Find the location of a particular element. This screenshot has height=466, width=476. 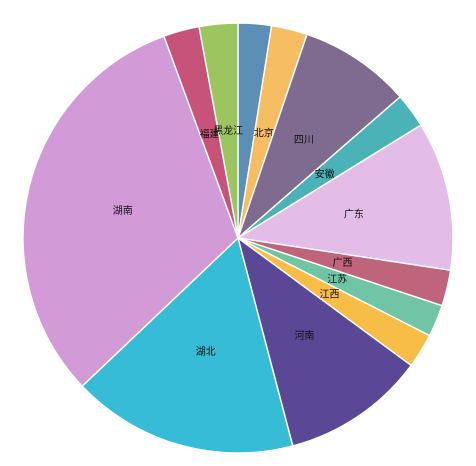

pie-label-12: 黑龙江 is located at coordinates (228, 130).